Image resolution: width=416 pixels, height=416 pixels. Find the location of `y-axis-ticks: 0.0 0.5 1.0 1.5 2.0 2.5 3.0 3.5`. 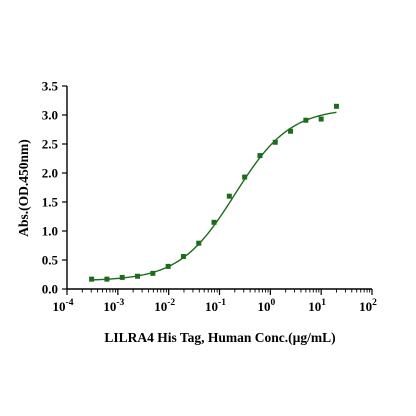

y-axis-ticks: 0.0 0.5 1.0 1.5 2.0 2.5 3.0 3.5 is located at coordinates (54, 188).